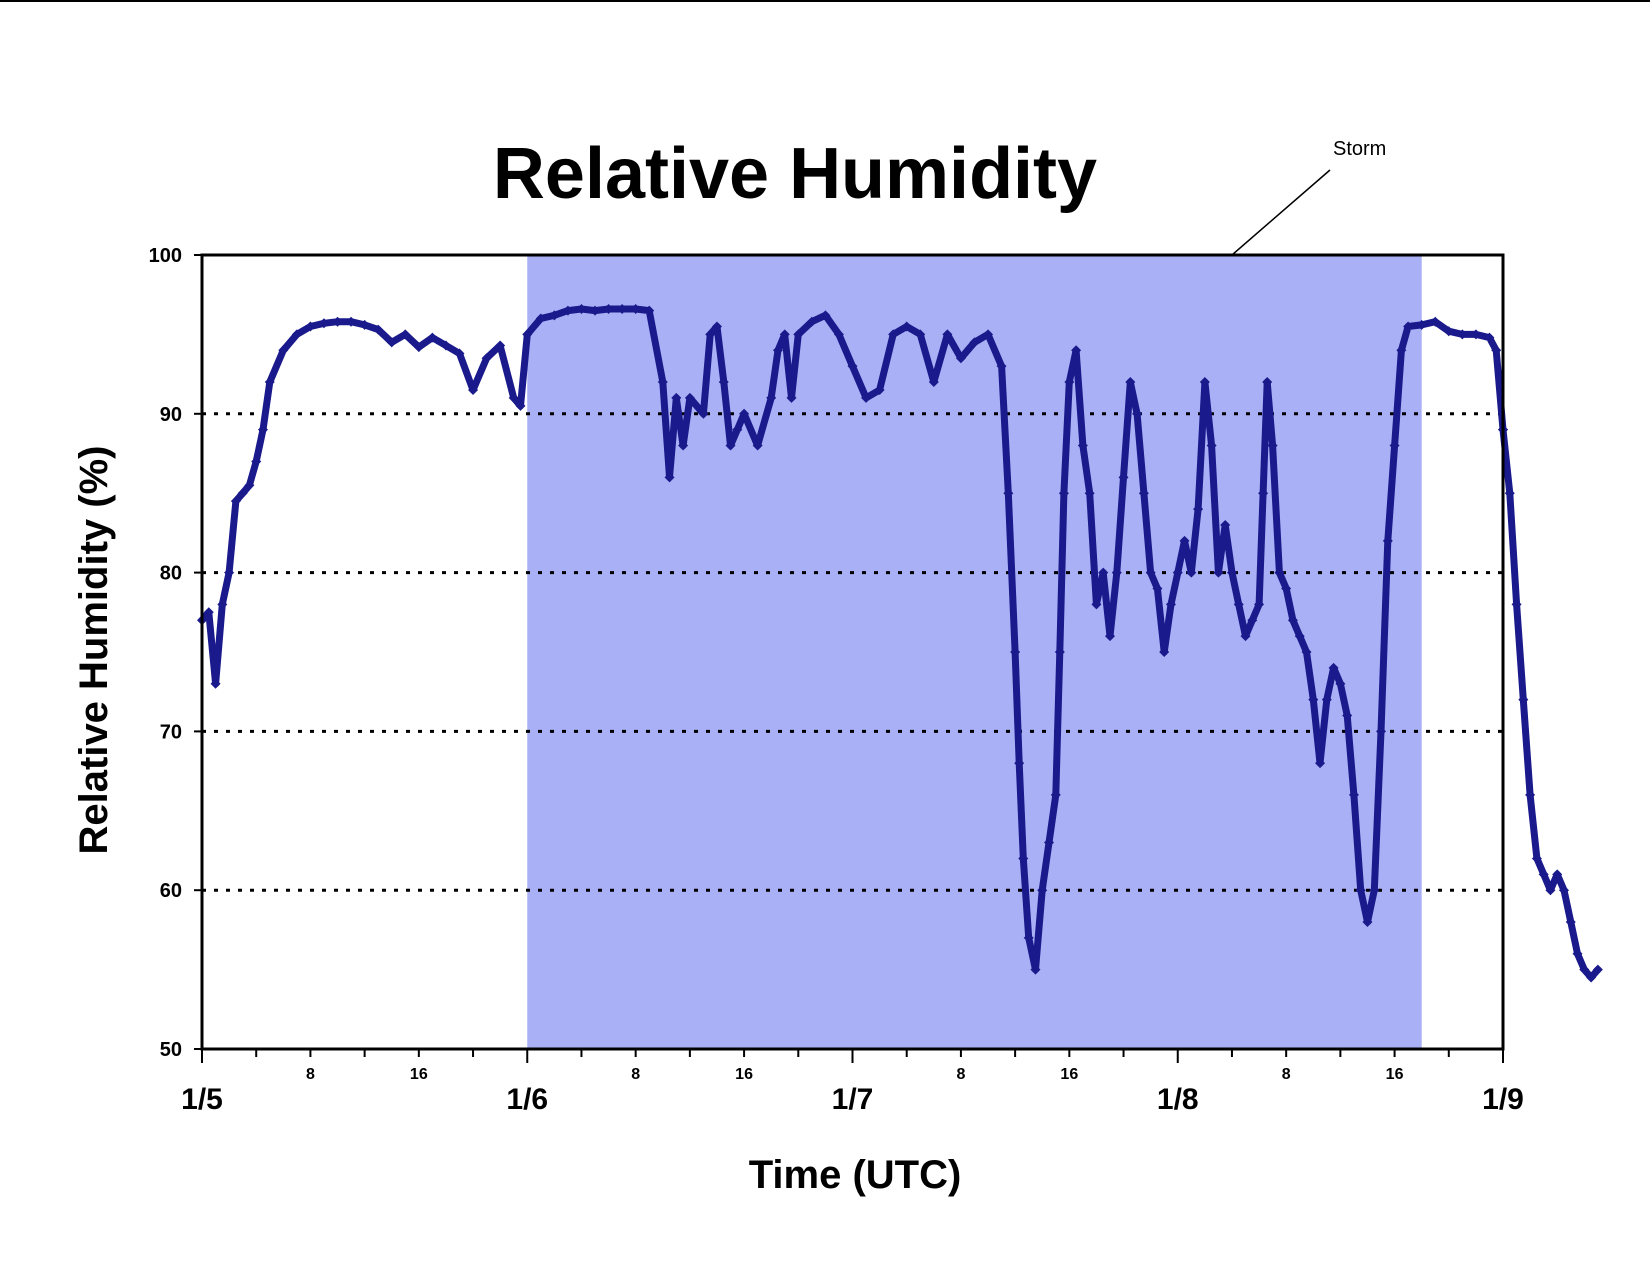 This screenshot has width=1650, height=1275. Describe the element at coordinates (1178, 1099) in the screenshot. I see `x-day-label: 1/8` at that location.